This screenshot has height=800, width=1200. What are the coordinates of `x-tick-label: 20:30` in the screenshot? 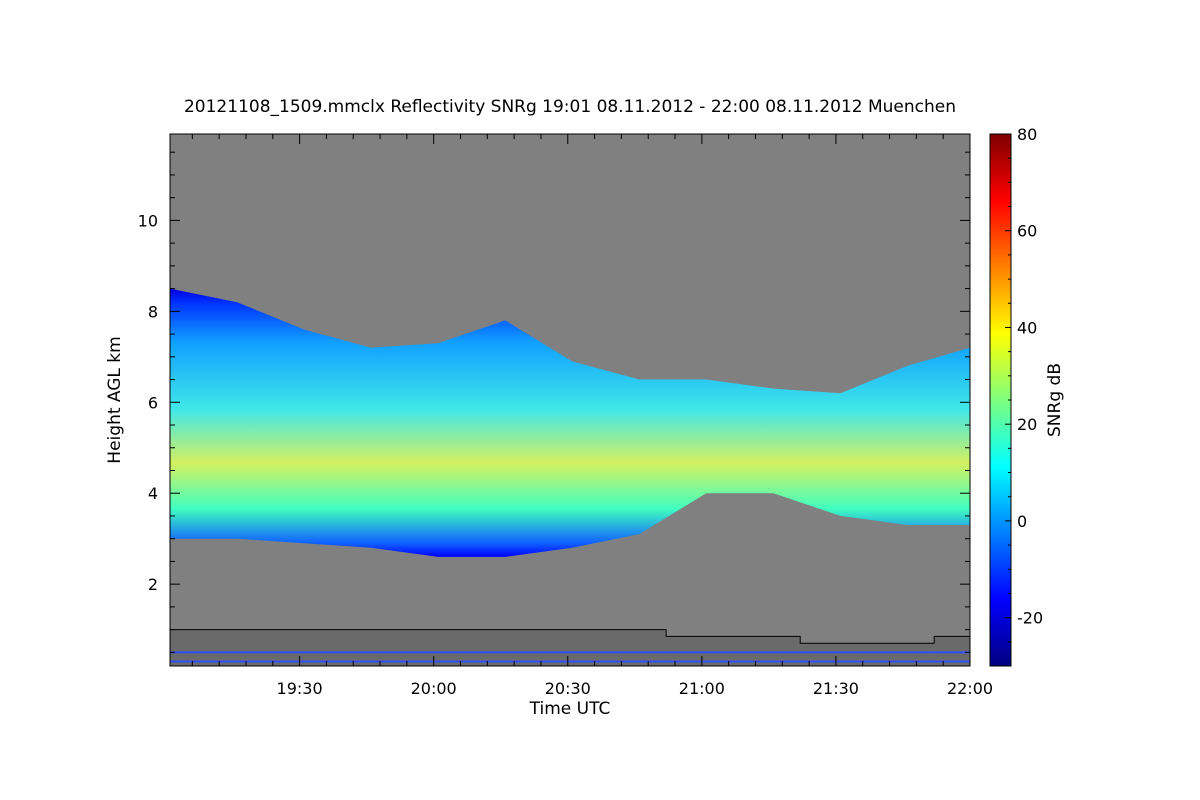 It's located at (568, 688).